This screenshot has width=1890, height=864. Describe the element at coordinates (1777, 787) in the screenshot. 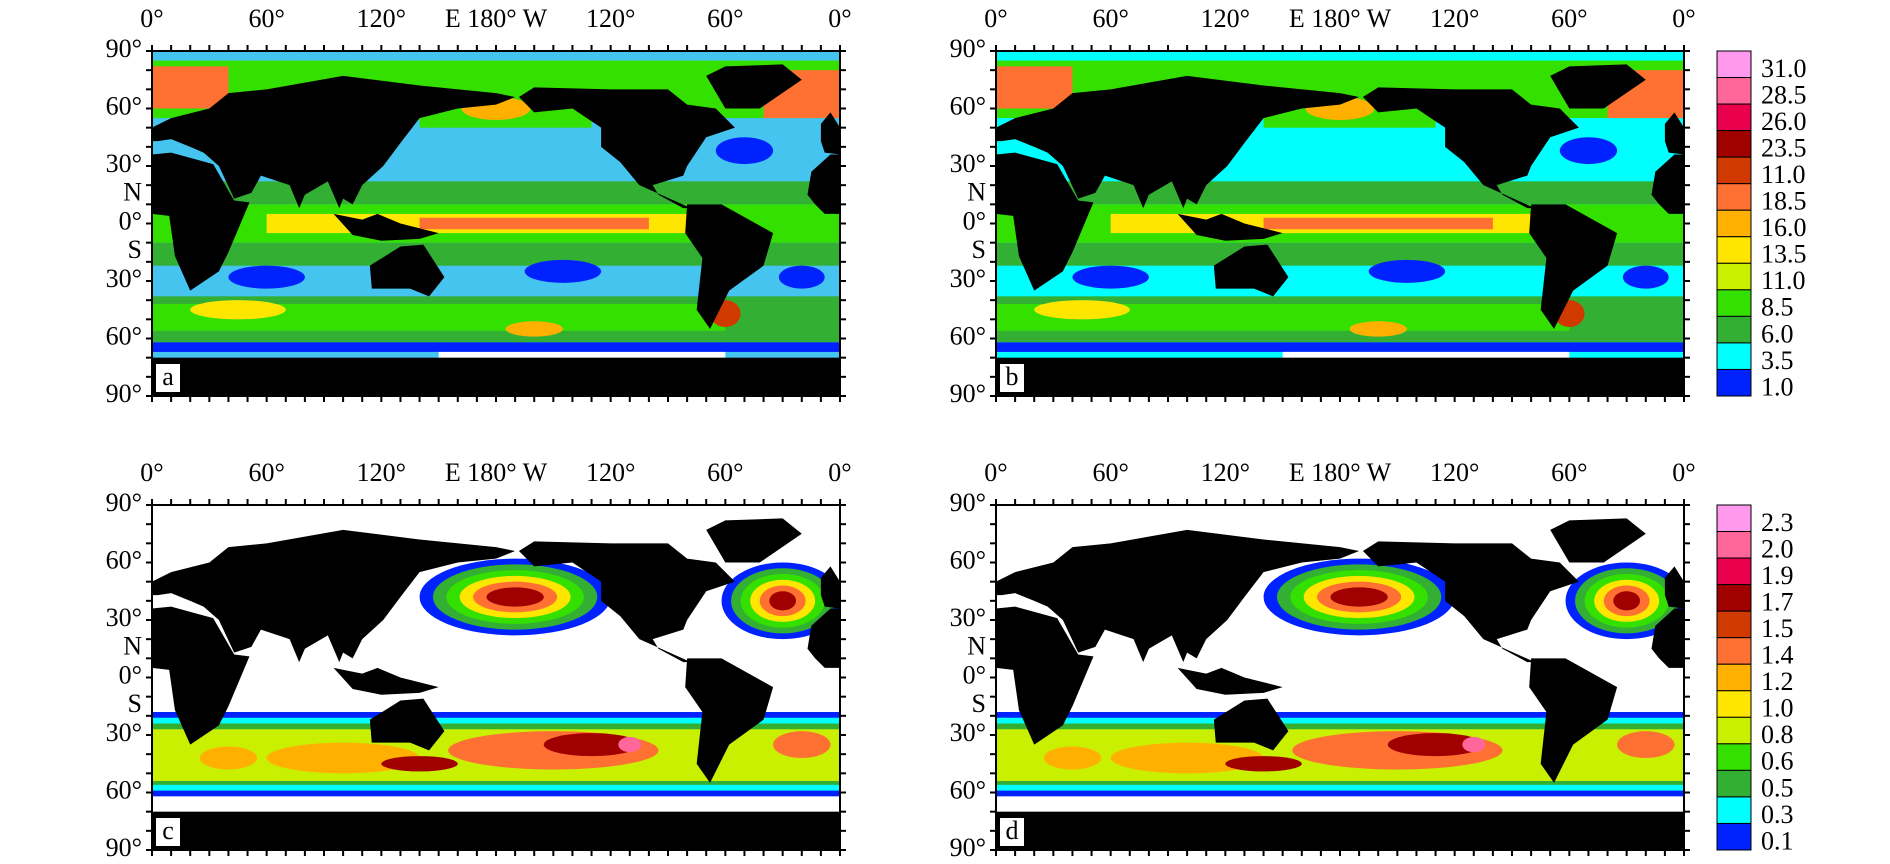

I see `colorbar-label: 0.5` at that location.